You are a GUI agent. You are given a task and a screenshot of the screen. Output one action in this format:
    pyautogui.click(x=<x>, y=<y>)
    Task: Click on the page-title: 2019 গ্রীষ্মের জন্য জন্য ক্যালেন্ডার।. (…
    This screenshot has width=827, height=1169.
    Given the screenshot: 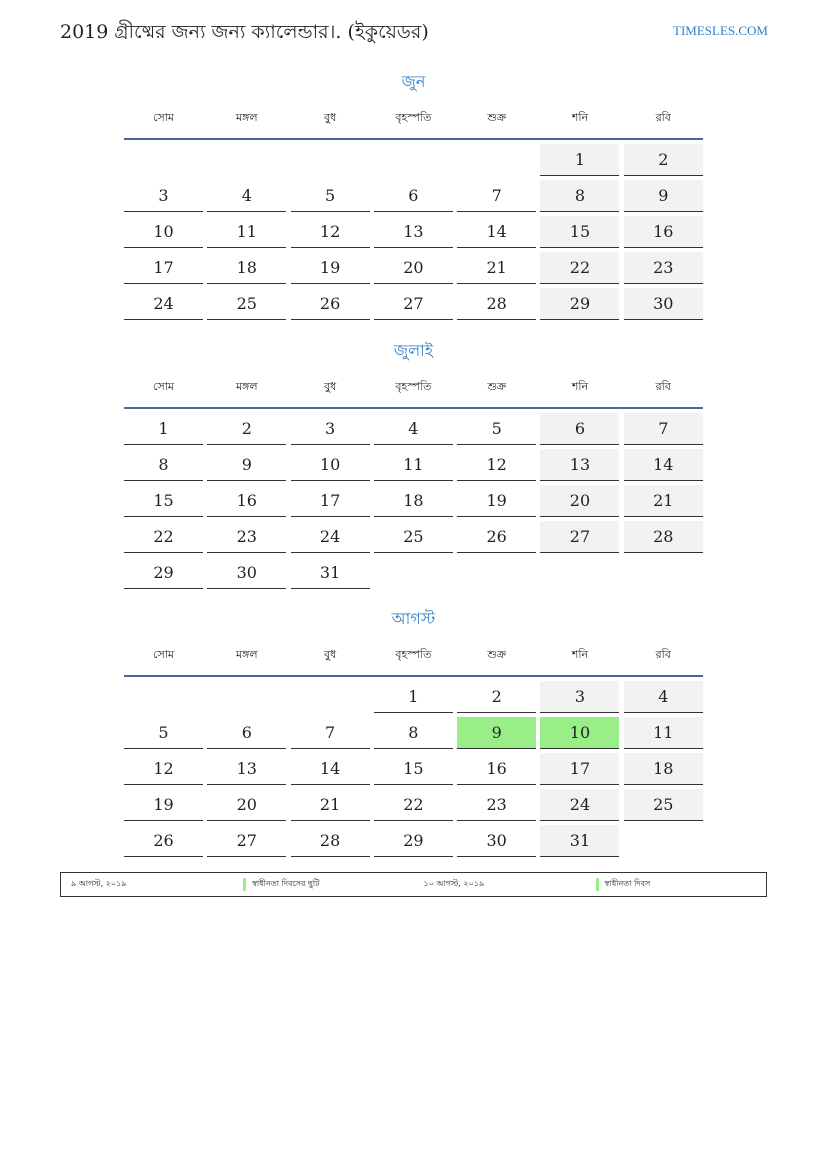 What is the action you would take?
    pyautogui.click(x=244, y=32)
    